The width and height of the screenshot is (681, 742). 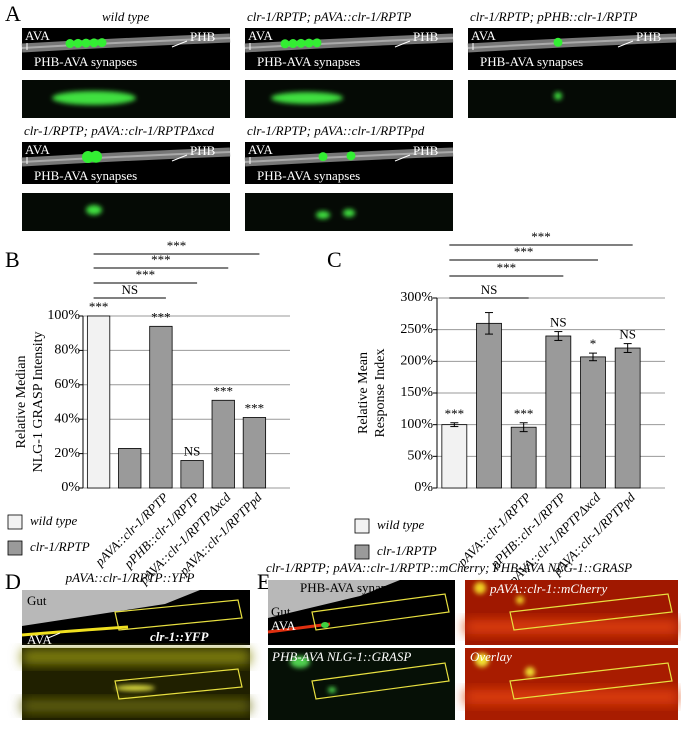 What do you see at coordinates (180, 636) in the screenshot?
I see `marker-label: clr-1::YFP` at bounding box center [180, 636].